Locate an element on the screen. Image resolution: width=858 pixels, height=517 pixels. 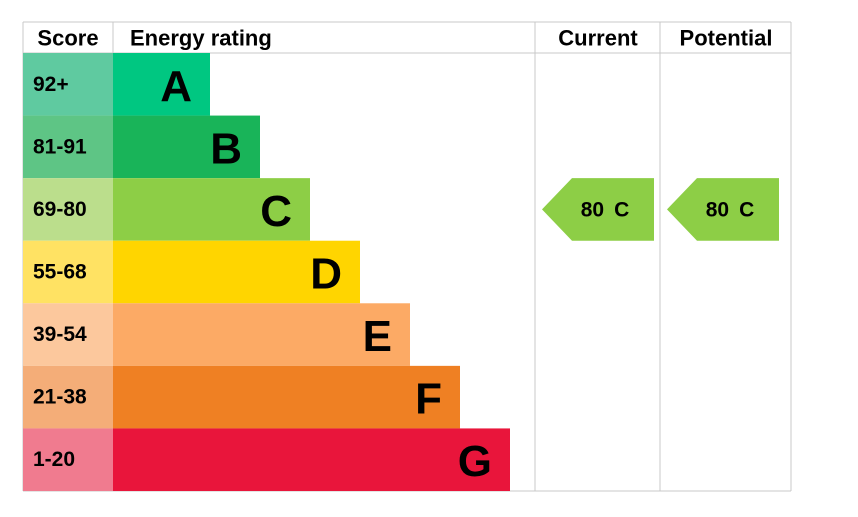
score-label: 55-68 is located at coordinates (60, 272).